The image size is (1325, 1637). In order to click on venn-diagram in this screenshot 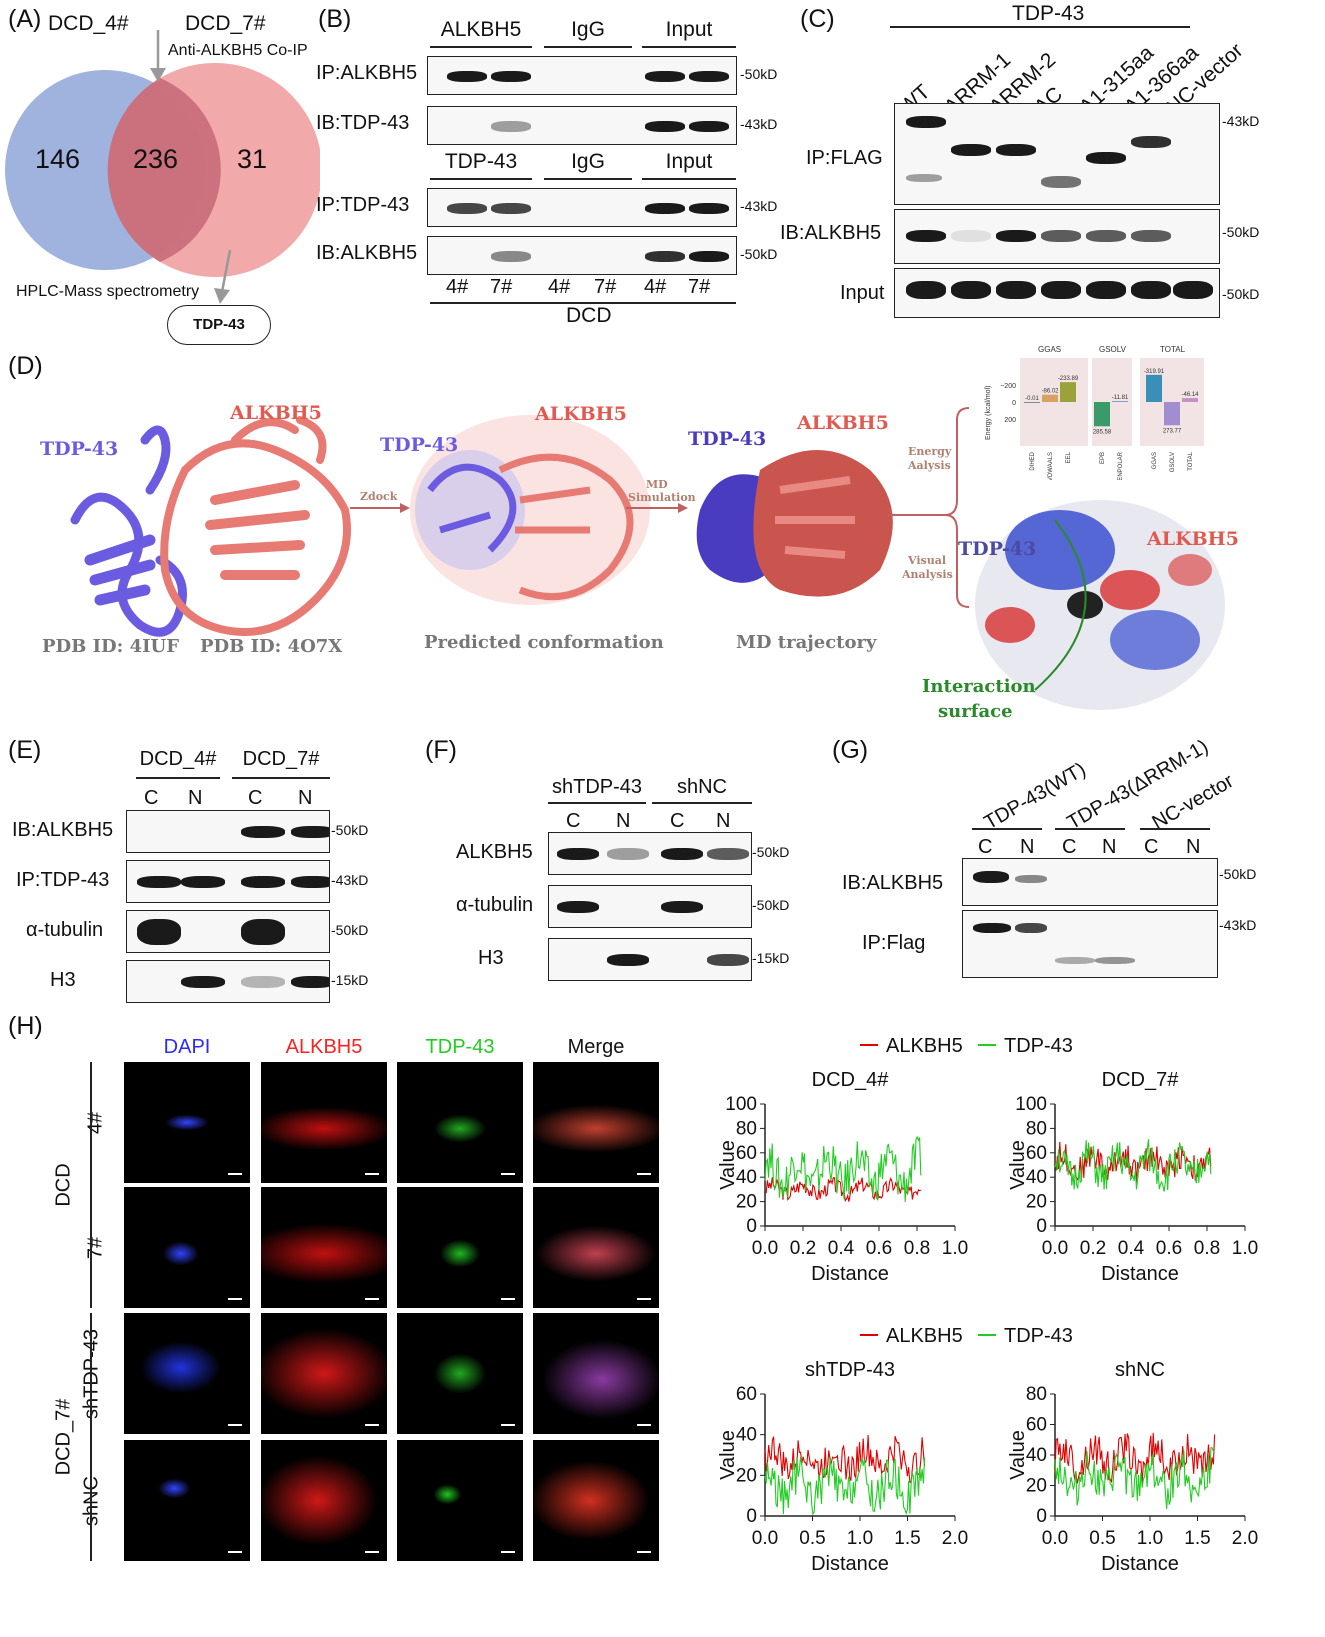, I will do `click(162, 167)`.